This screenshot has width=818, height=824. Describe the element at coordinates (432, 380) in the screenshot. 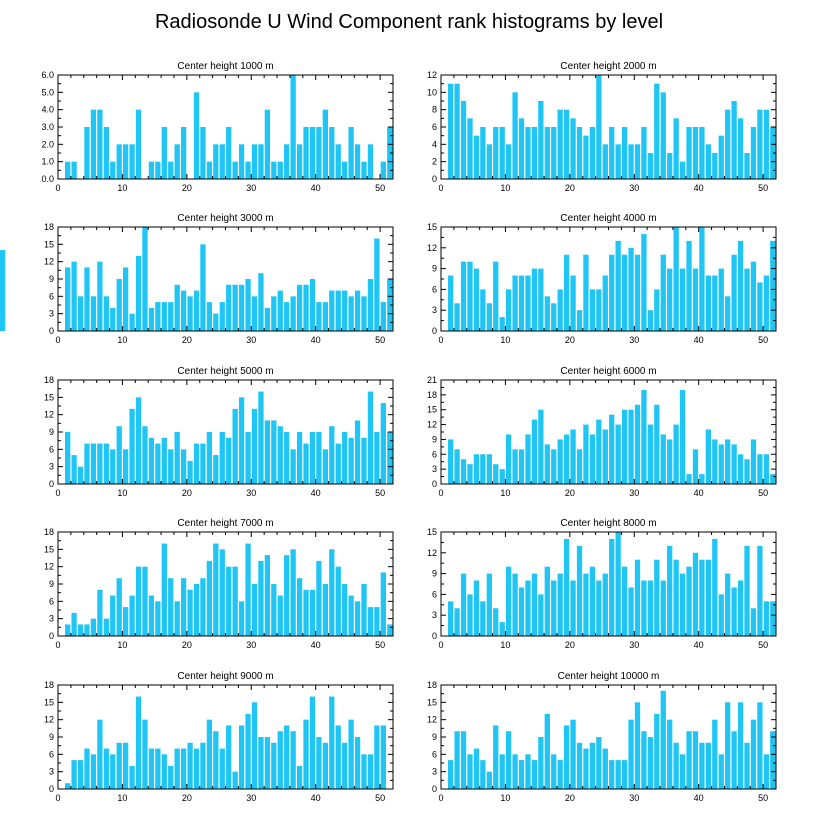

I see `y-tick-label: 21` at that location.